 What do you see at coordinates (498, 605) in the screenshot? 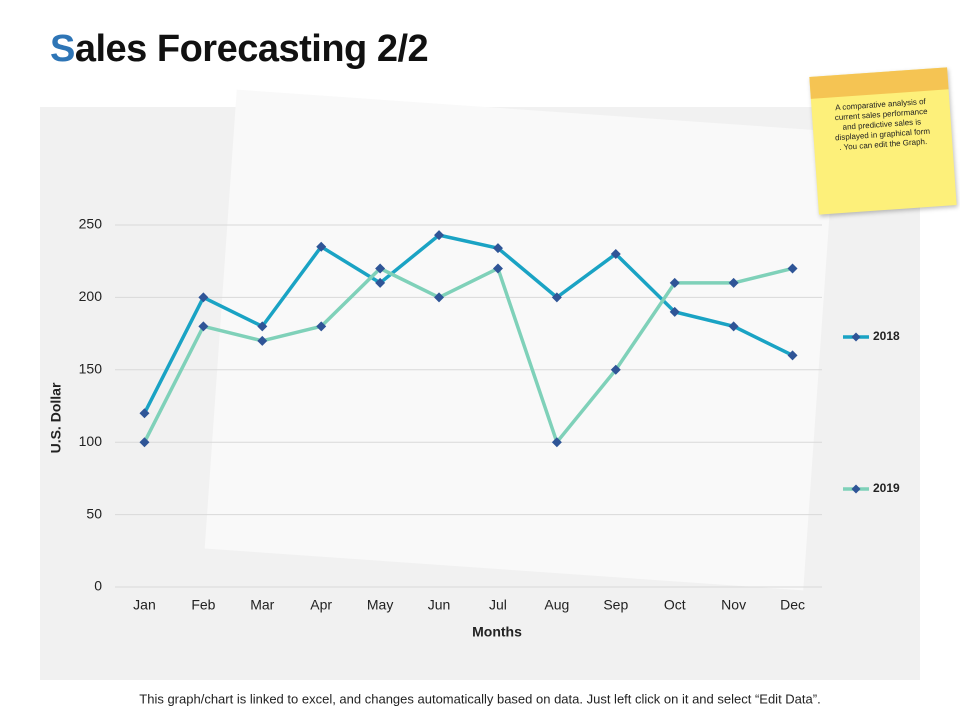
I see `x-tick-label: Jul` at bounding box center [498, 605].